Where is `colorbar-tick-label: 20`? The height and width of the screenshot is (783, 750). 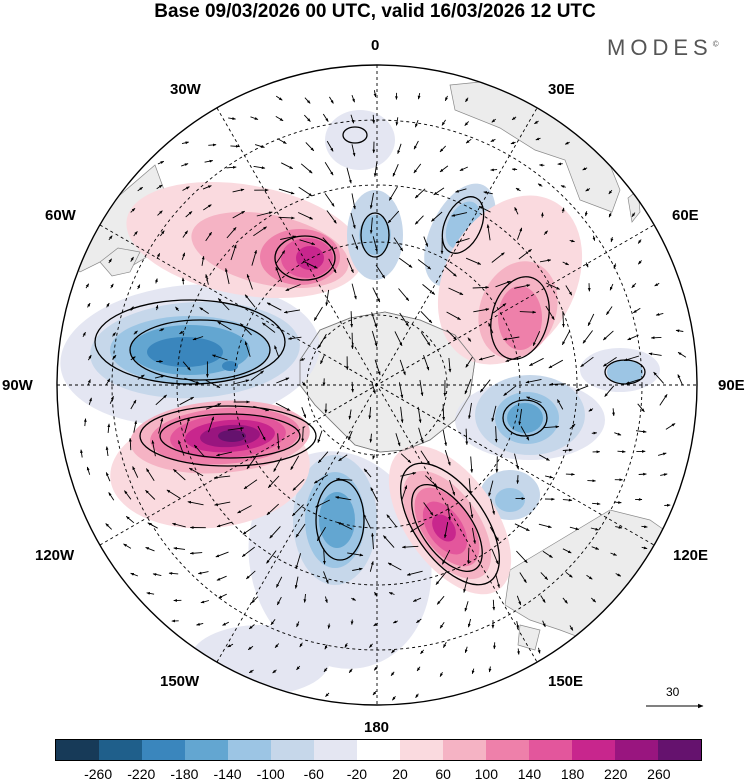
colorbar-tick-label: 20 is located at coordinates (400, 774).